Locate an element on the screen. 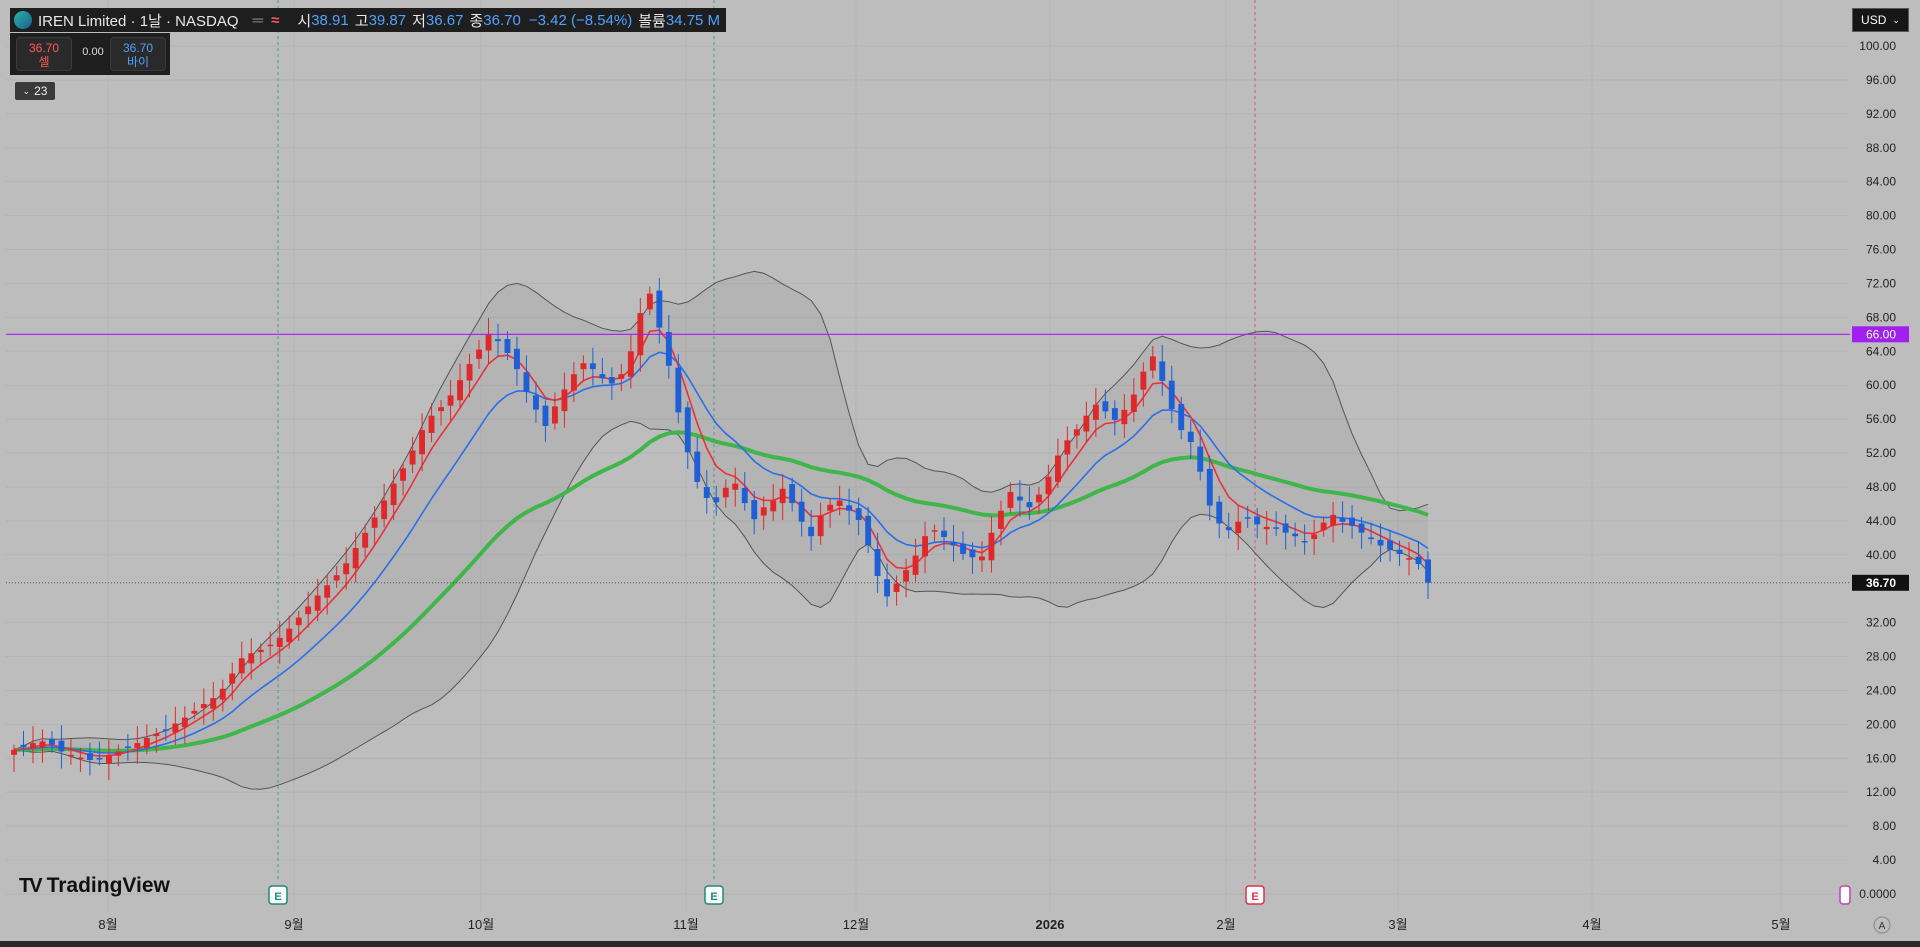 The image size is (1920, 947). sell-button: 36.70 셀 is located at coordinates (44, 54).